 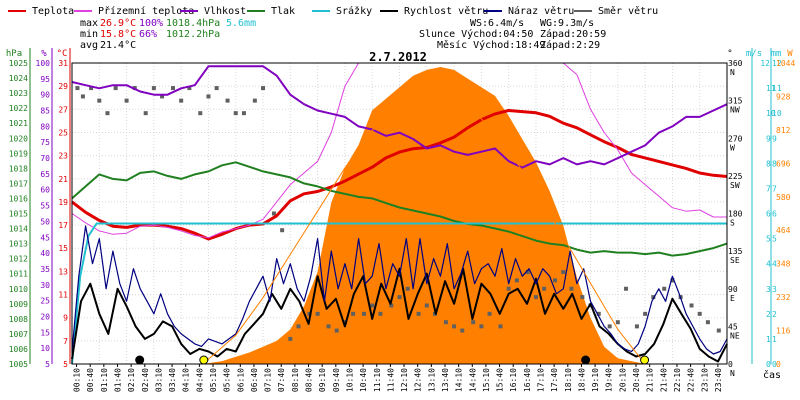 What do you see at coordinates (151, 23) in the screenshot?
I see `stat-max-hum: 100%` at bounding box center [151, 23].